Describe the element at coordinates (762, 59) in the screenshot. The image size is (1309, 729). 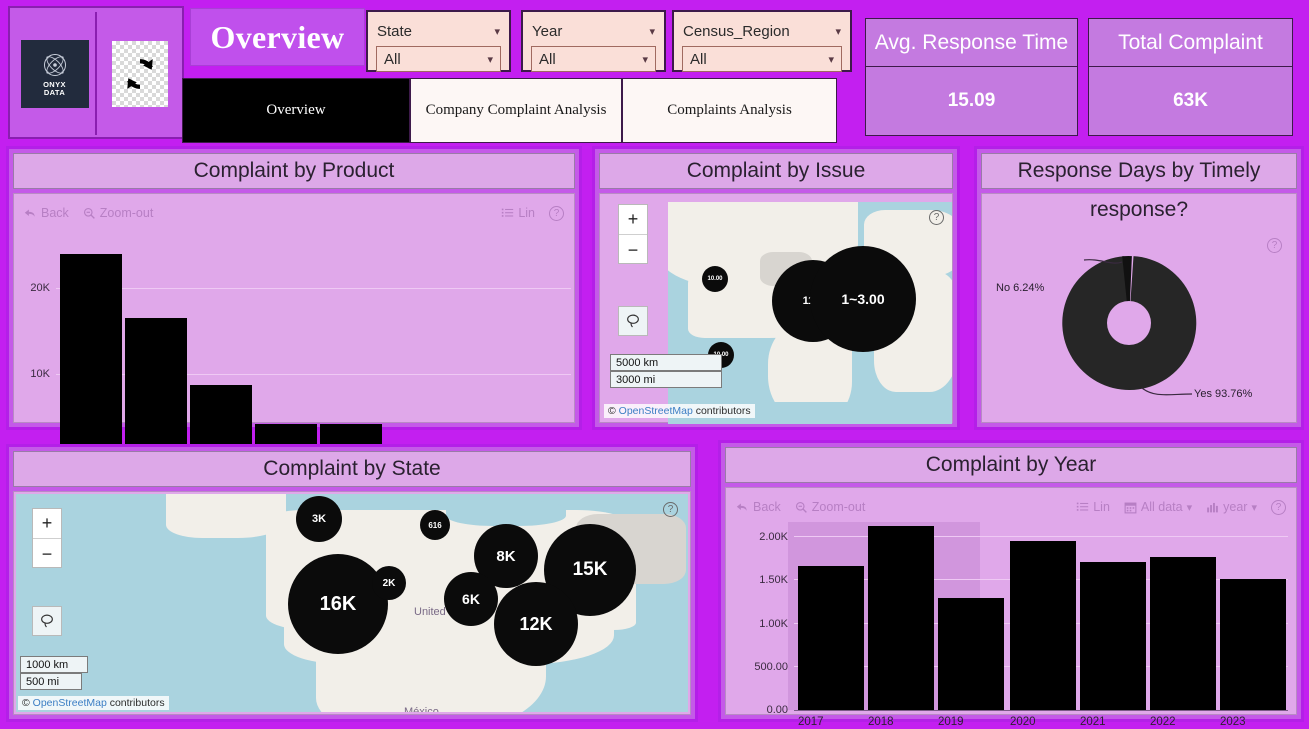
I see `slicer-census-region-value-box: All ▾` at that location.